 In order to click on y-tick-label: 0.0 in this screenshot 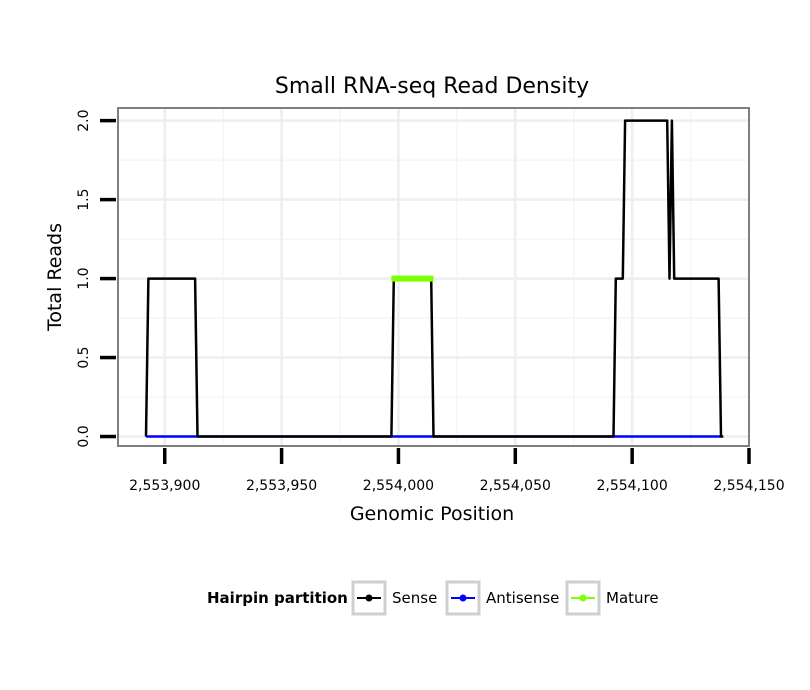, I will do `click(84, 436)`.